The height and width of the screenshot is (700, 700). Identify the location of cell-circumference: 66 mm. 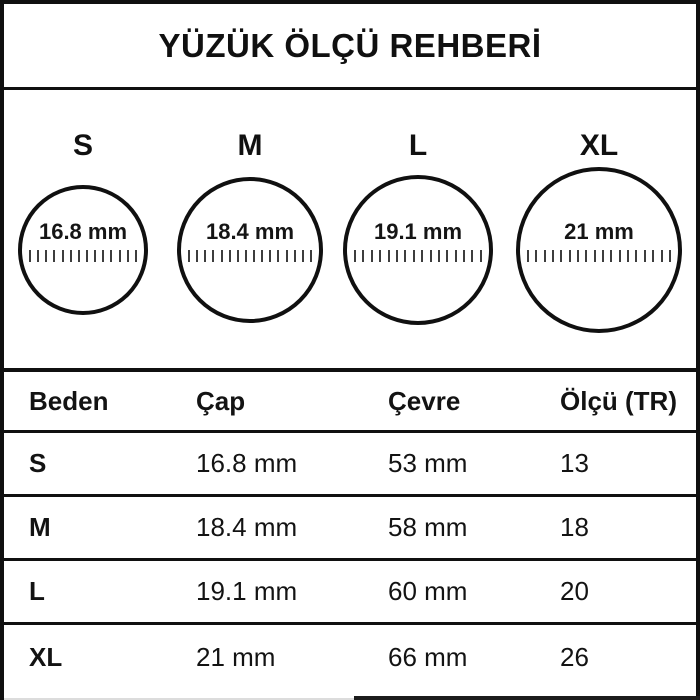
(428, 656).